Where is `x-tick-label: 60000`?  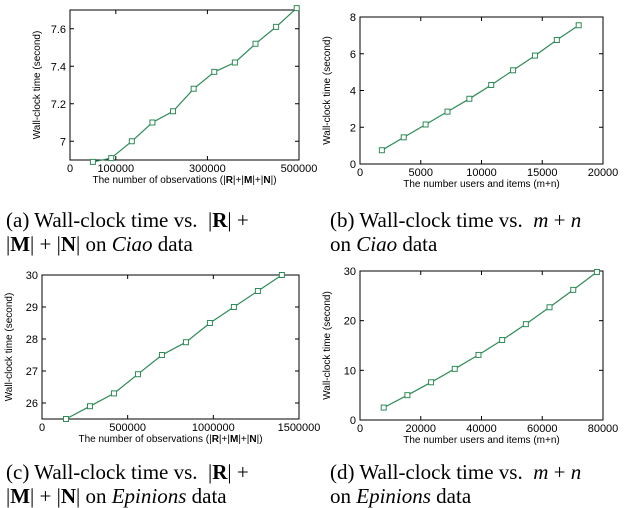
x-tick-label: 60000 is located at coordinates (542, 429).